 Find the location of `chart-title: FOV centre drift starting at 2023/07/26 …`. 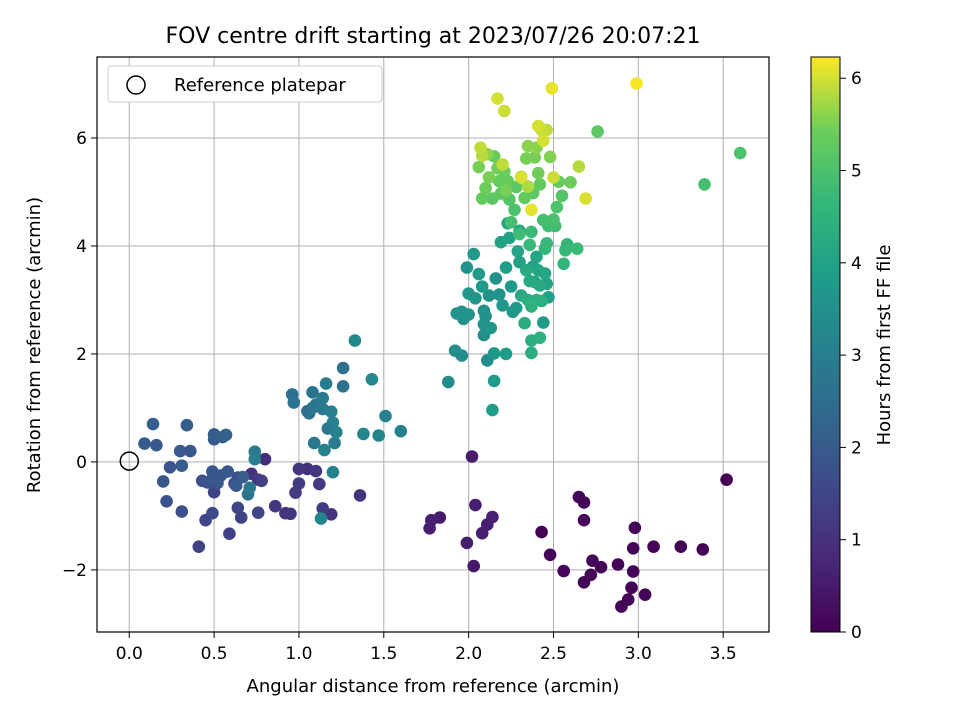

chart-title: FOV centre drift starting at 2023/07/26 … is located at coordinates (433, 36).